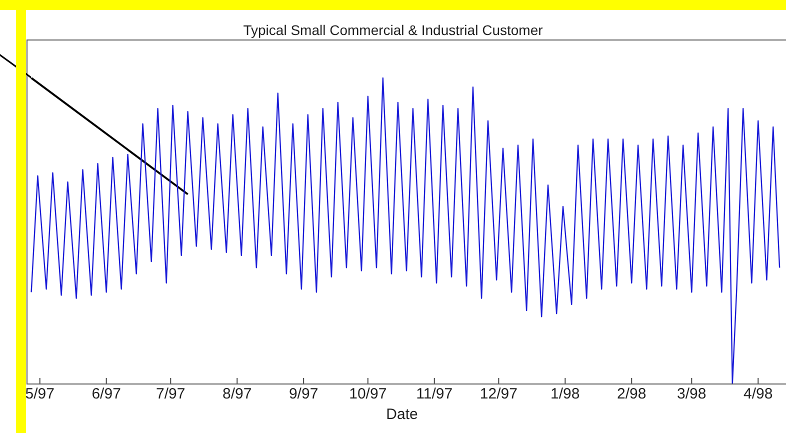 This screenshot has height=433, width=786. Describe the element at coordinates (758, 394) in the screenshot. I see `x-tick-label: 4/98` at that location.